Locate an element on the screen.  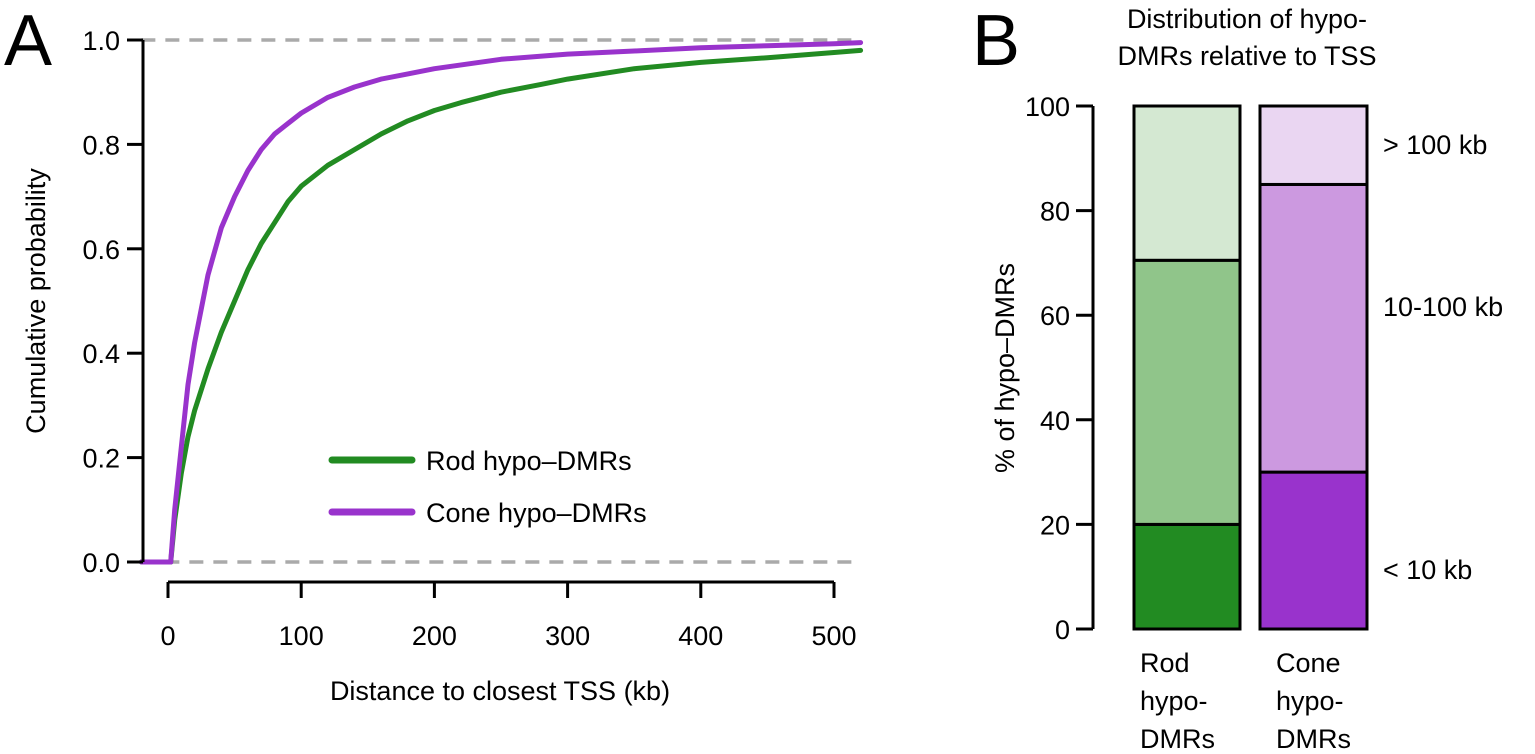
legend-cone-label: Cone hypo–DMRs is located at coordinates (536, 513).